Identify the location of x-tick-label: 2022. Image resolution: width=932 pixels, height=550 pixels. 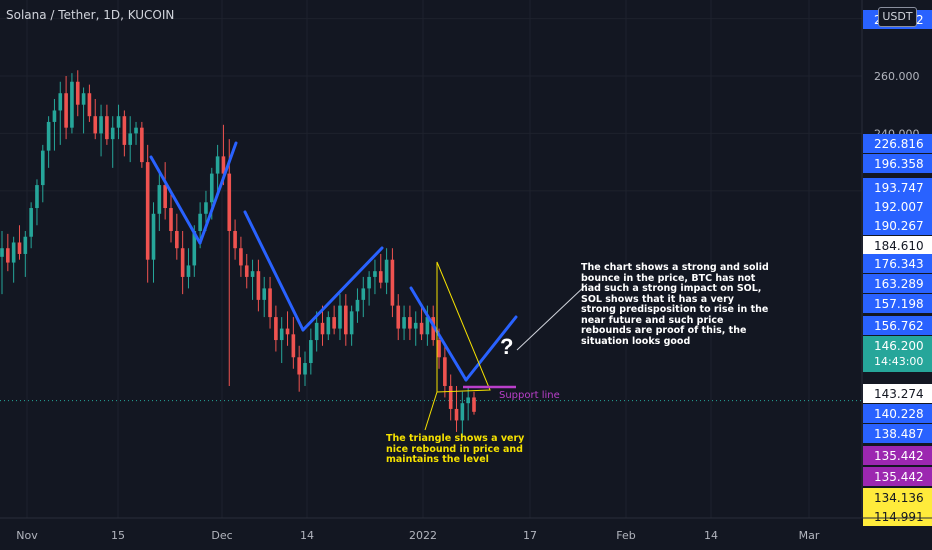
(423, 535).